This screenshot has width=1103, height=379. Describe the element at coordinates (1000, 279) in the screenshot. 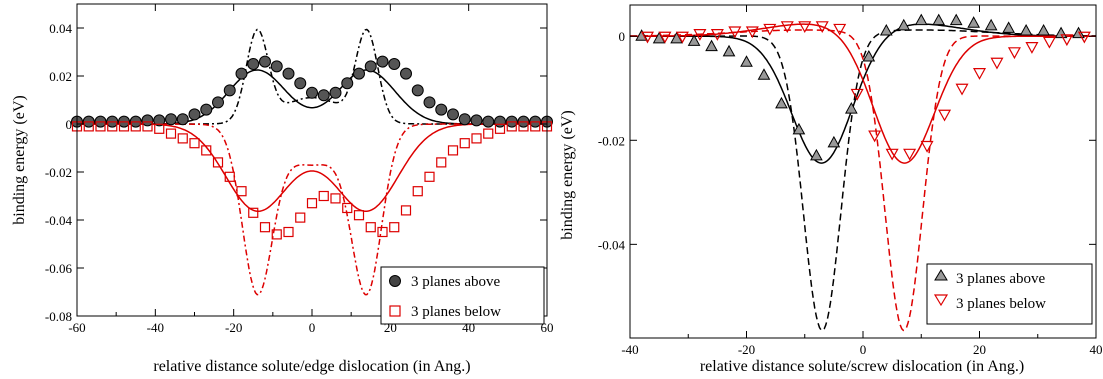

I see `screw-legend-label-above: 3 planes above` at that location.